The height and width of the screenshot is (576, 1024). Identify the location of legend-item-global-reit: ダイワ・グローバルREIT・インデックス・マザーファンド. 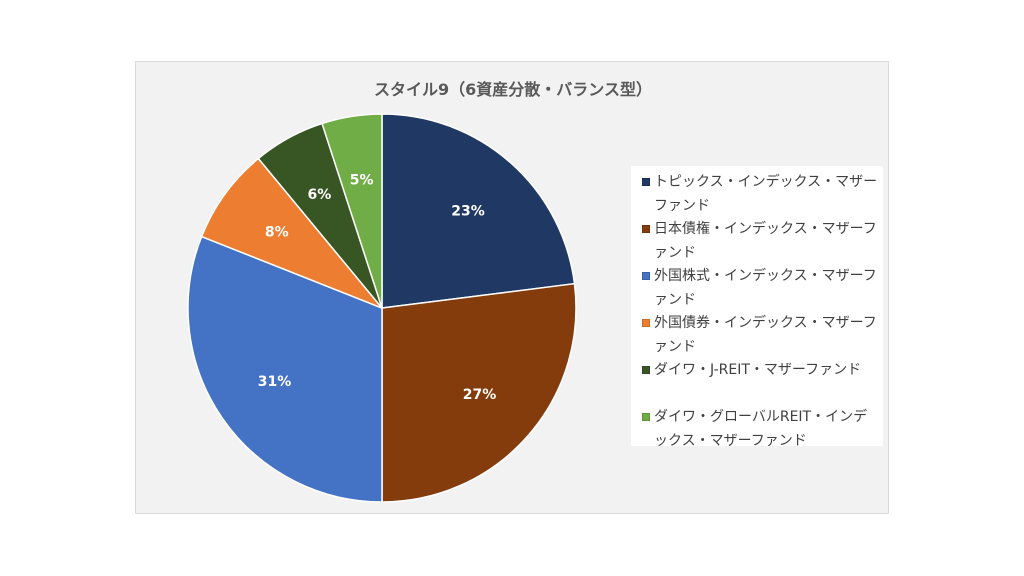
(757, 429).